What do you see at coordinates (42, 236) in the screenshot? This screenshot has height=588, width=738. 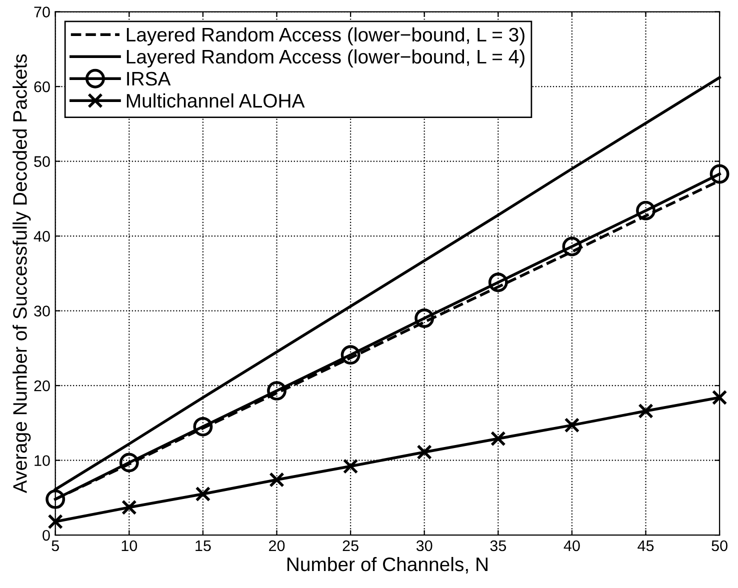 I see `y-tick-label: 40` at bounding box center [42, 236].